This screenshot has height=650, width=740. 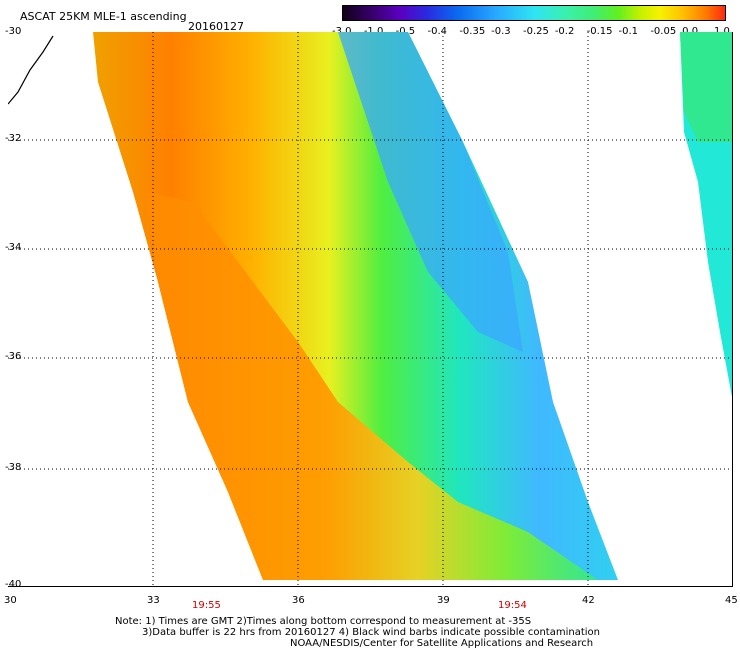 I want to click on lon-label: 42, so click(x=588, y=600).